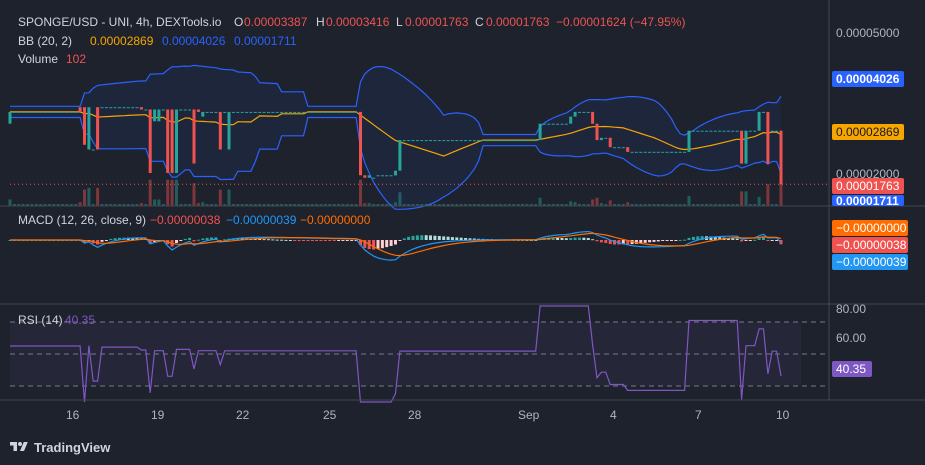 The image size is (925, 465). I want to click on close-price-tag-label: 0.00001763, so click(868, 186).